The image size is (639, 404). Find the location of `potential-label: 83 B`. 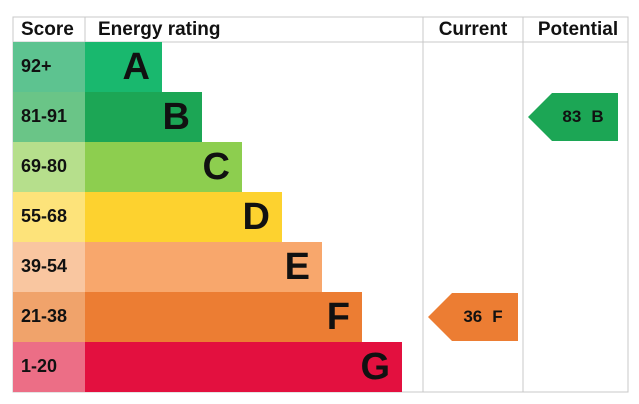

potential-label: 83 B is located at coordinates (582, 116).